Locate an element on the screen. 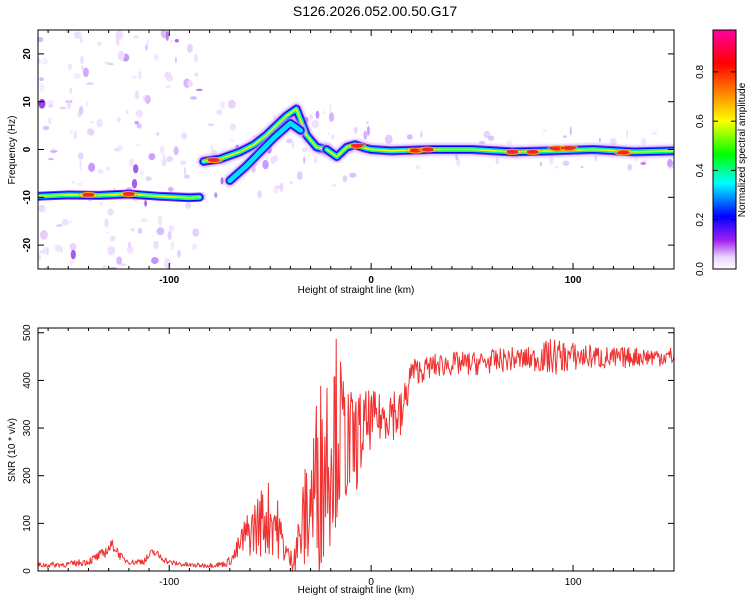 This screenshot has width=750, height=600. spectrogram-y-tick-label: -20 is located at coordinates (27, 244).